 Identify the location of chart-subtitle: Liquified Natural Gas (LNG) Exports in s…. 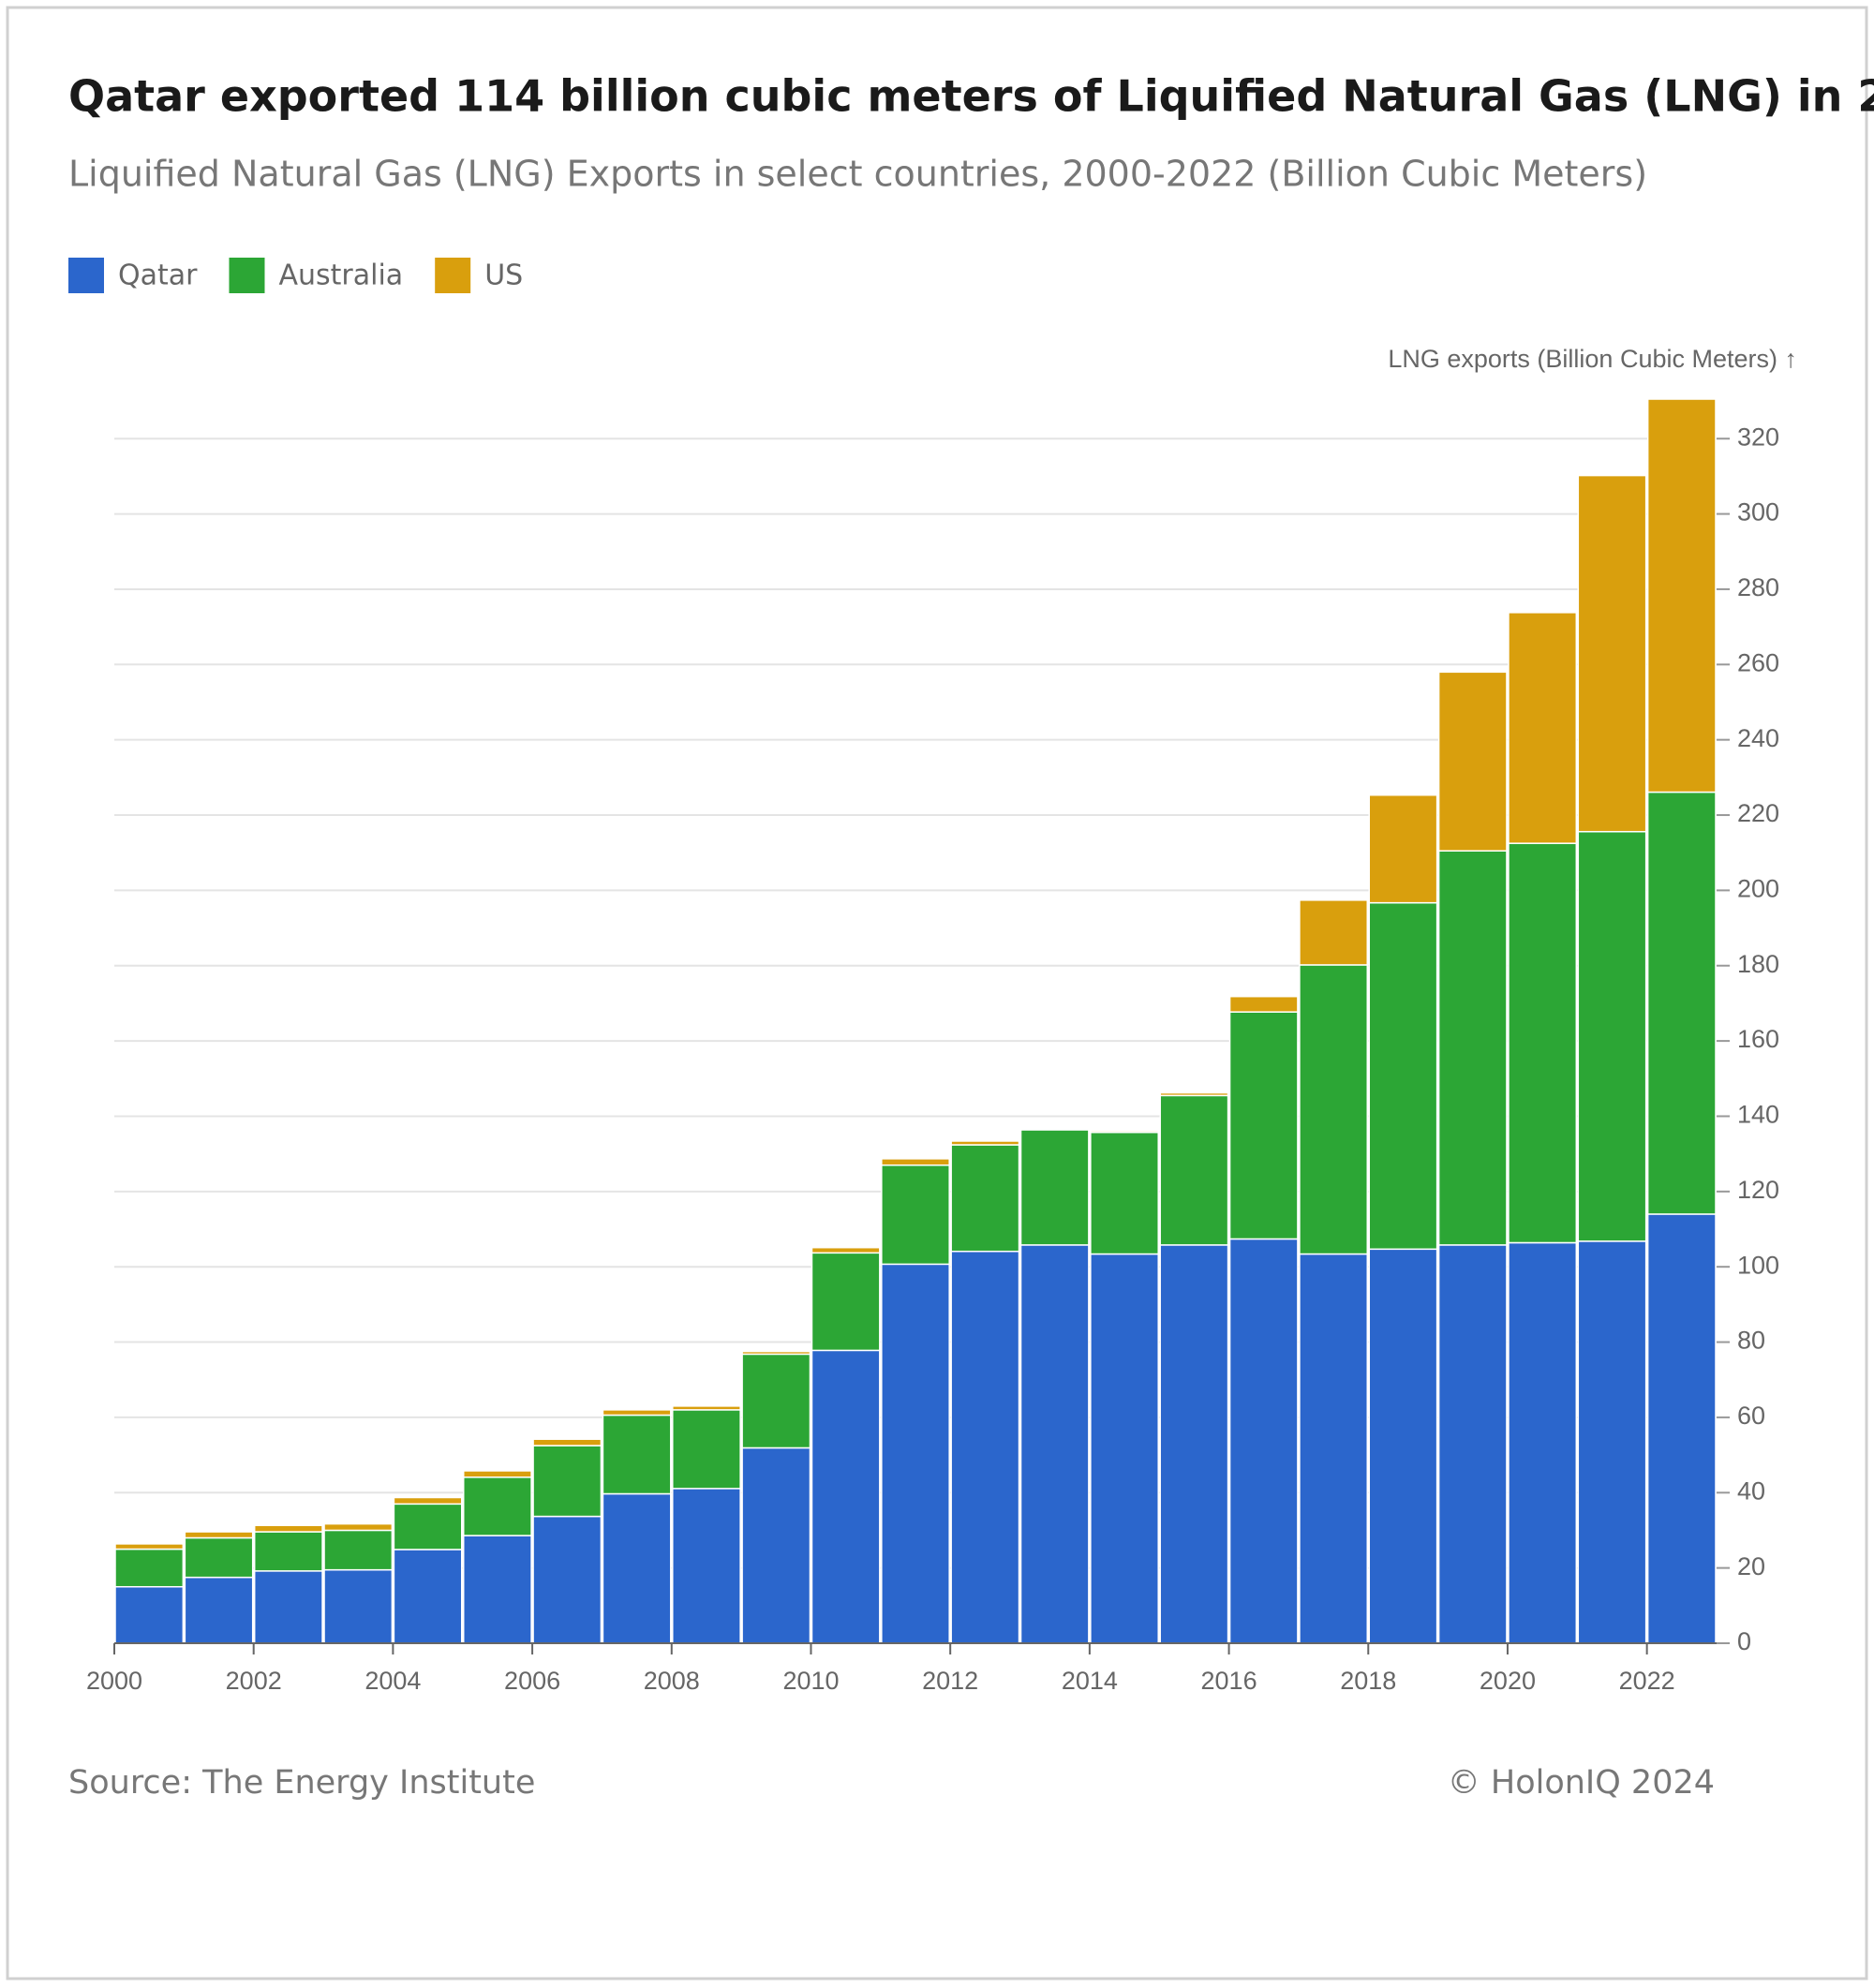
(857, 174).